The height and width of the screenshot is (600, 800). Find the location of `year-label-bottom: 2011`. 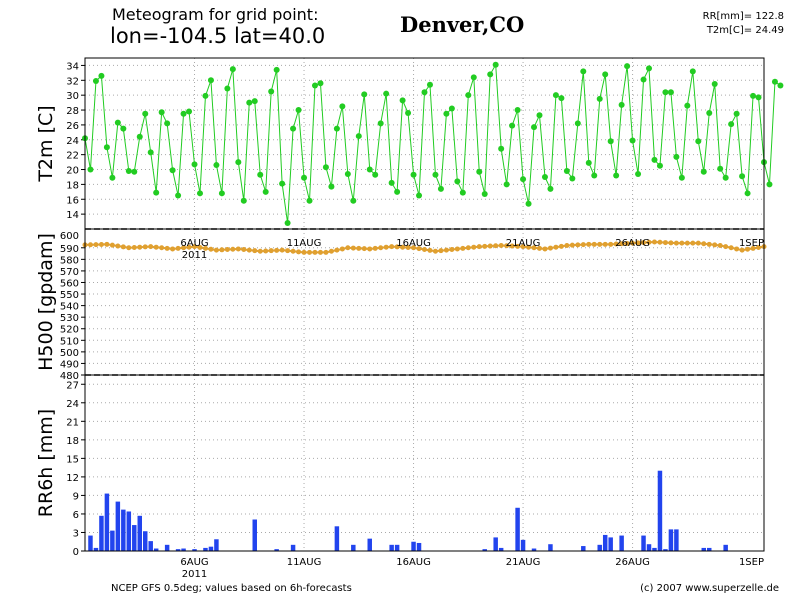

year-label-bottom: 2011 is located at coordinates (194, 574).